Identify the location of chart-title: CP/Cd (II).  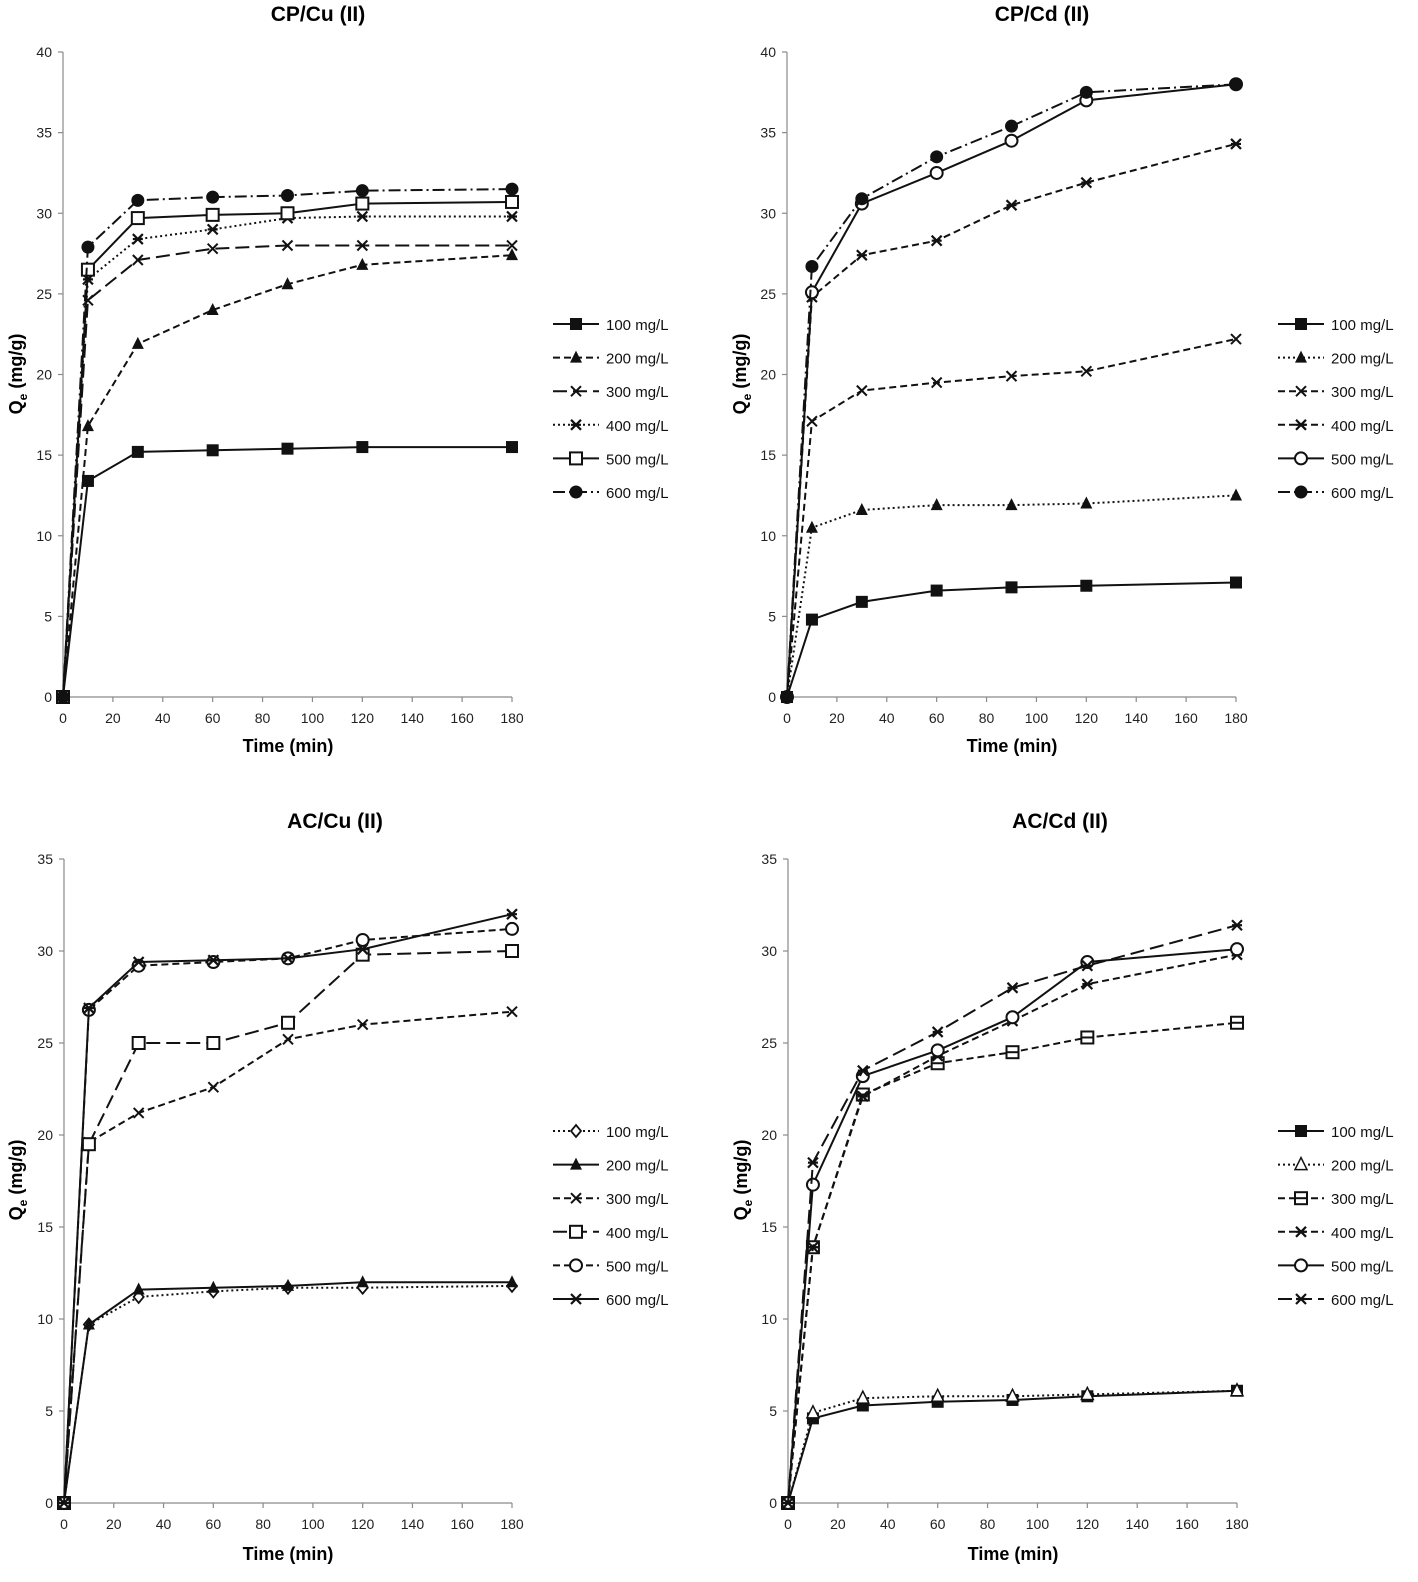
(1042, 14).